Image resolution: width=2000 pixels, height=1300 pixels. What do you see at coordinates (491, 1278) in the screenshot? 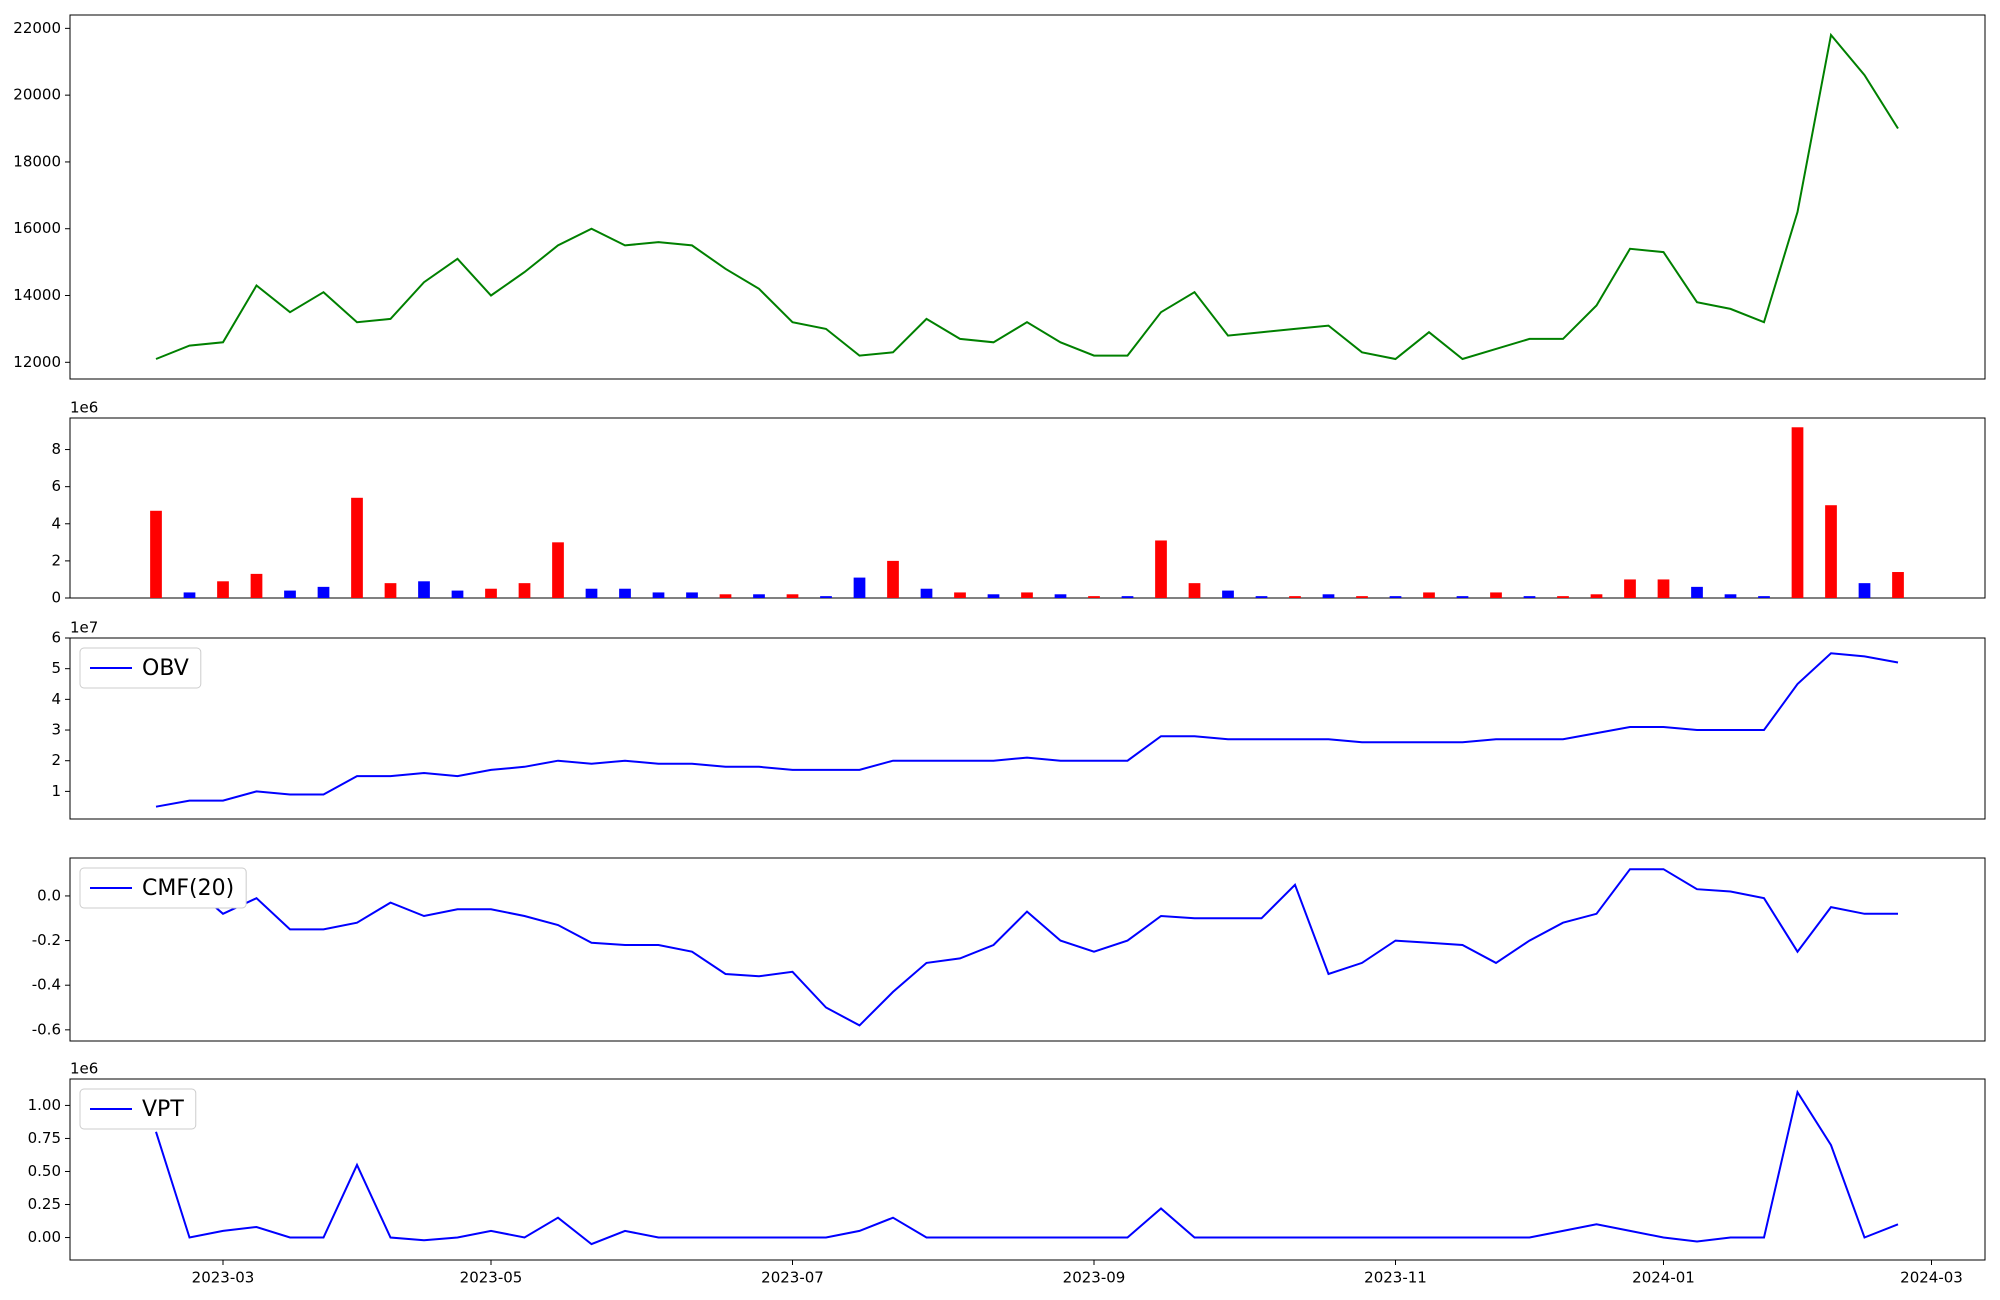
I see `x-tick-label: 2023-05` at bounding box center [491, 1278].